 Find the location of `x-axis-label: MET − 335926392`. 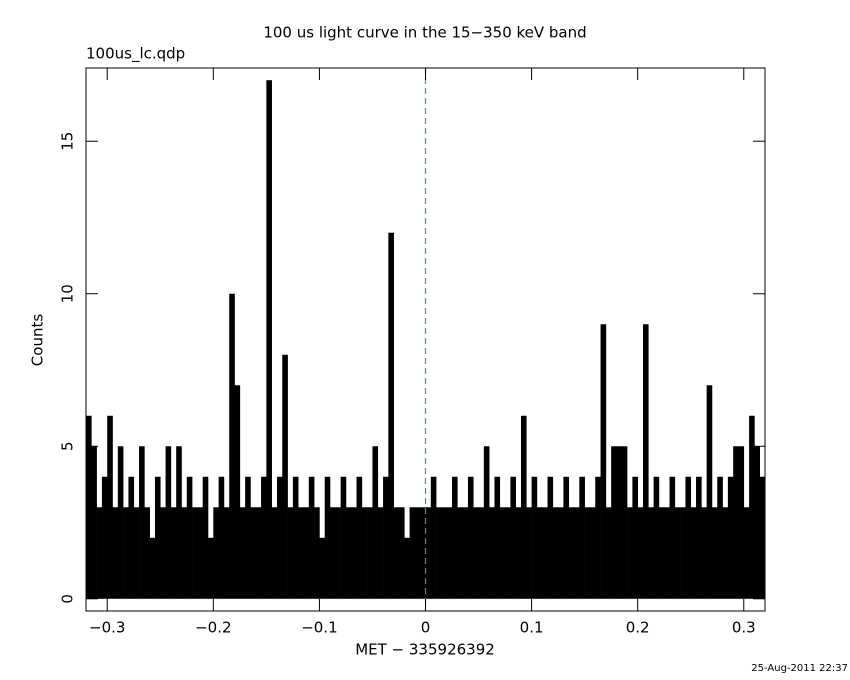

x-axis-label: MET − 335926392 is located at coordinates (425, 650).